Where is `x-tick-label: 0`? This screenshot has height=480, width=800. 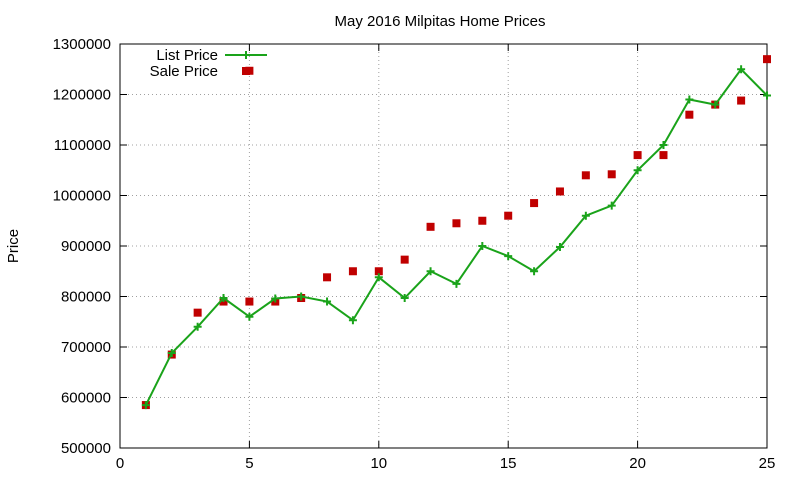
x-tick-label: 0 is located at coordinates (120, 463).